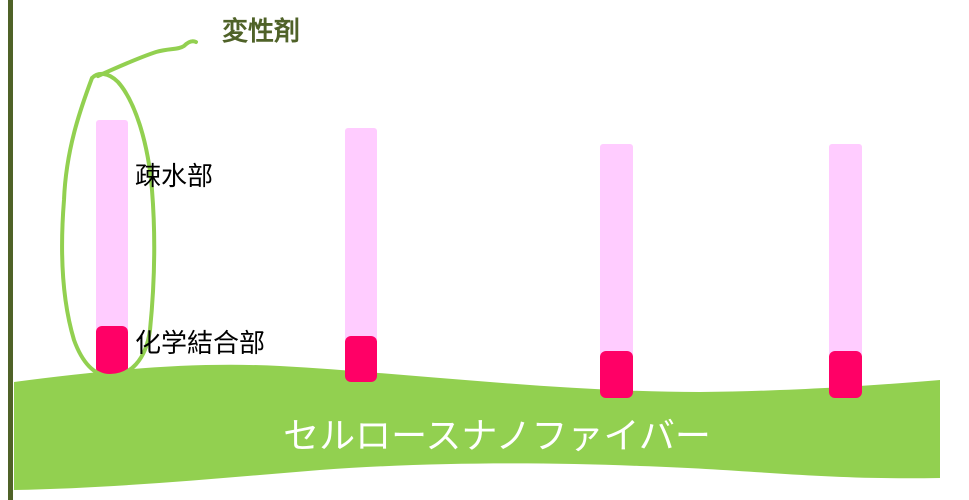  I want to click on cellulose-nanofiber-label: セルロースナノファイバー, so click(497, 436).